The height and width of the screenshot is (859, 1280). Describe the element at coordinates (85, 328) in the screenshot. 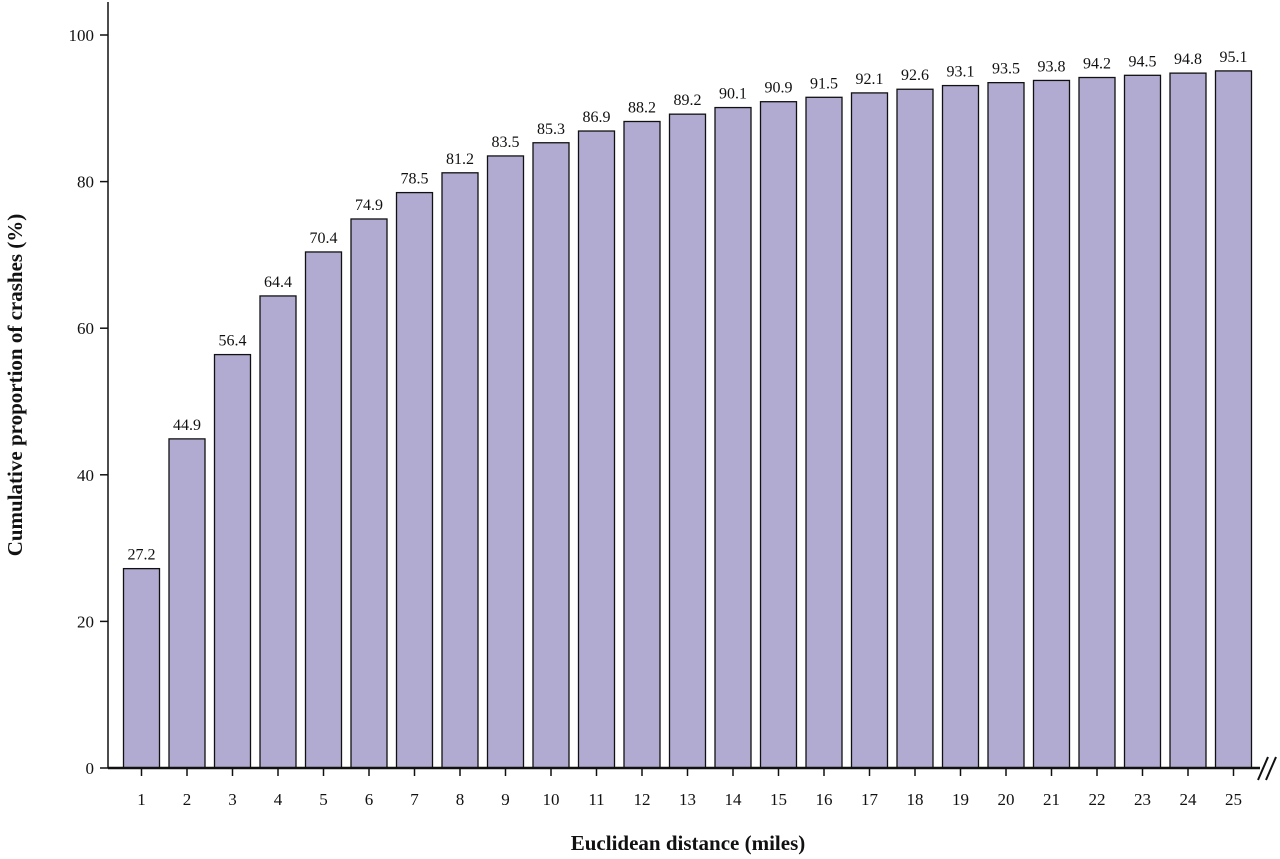

I see `y-tick-label: 60` at that location.